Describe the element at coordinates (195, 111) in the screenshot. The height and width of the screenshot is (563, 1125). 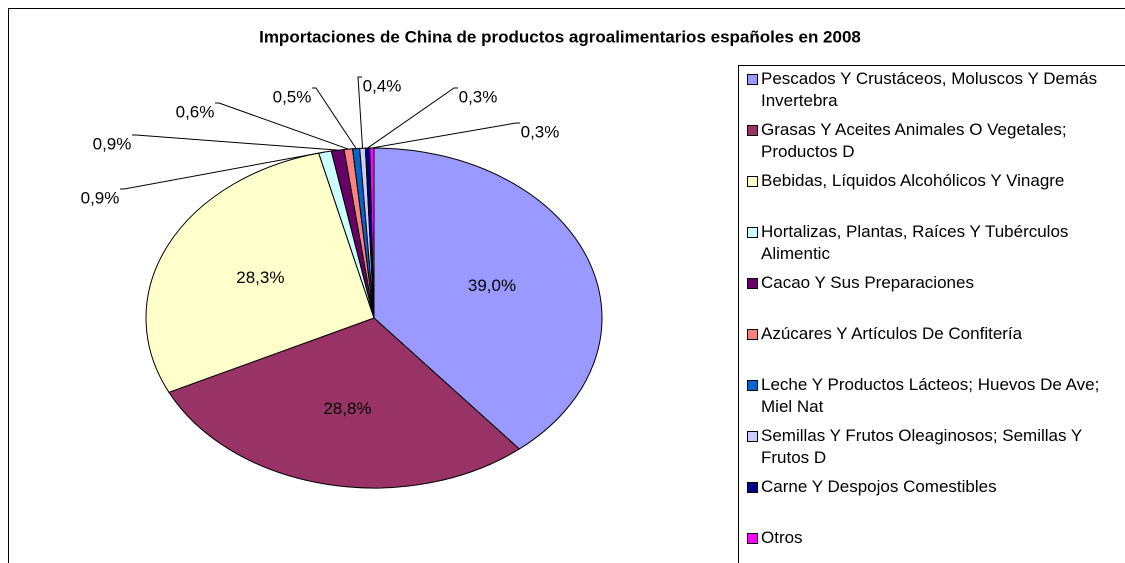
I see `data-label: 0,6%` at that location.